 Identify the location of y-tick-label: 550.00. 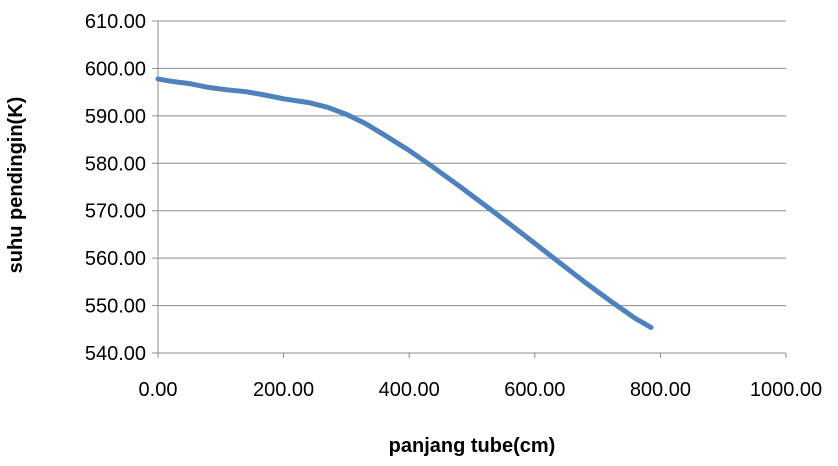
(115, 307).